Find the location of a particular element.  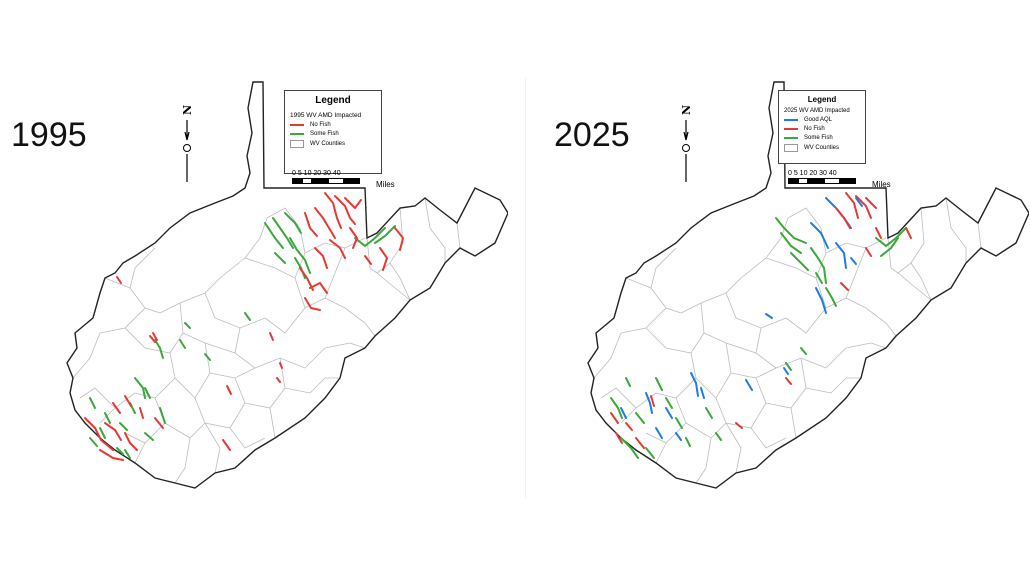

year-label: 2025 is located at coordinates (592, 135).